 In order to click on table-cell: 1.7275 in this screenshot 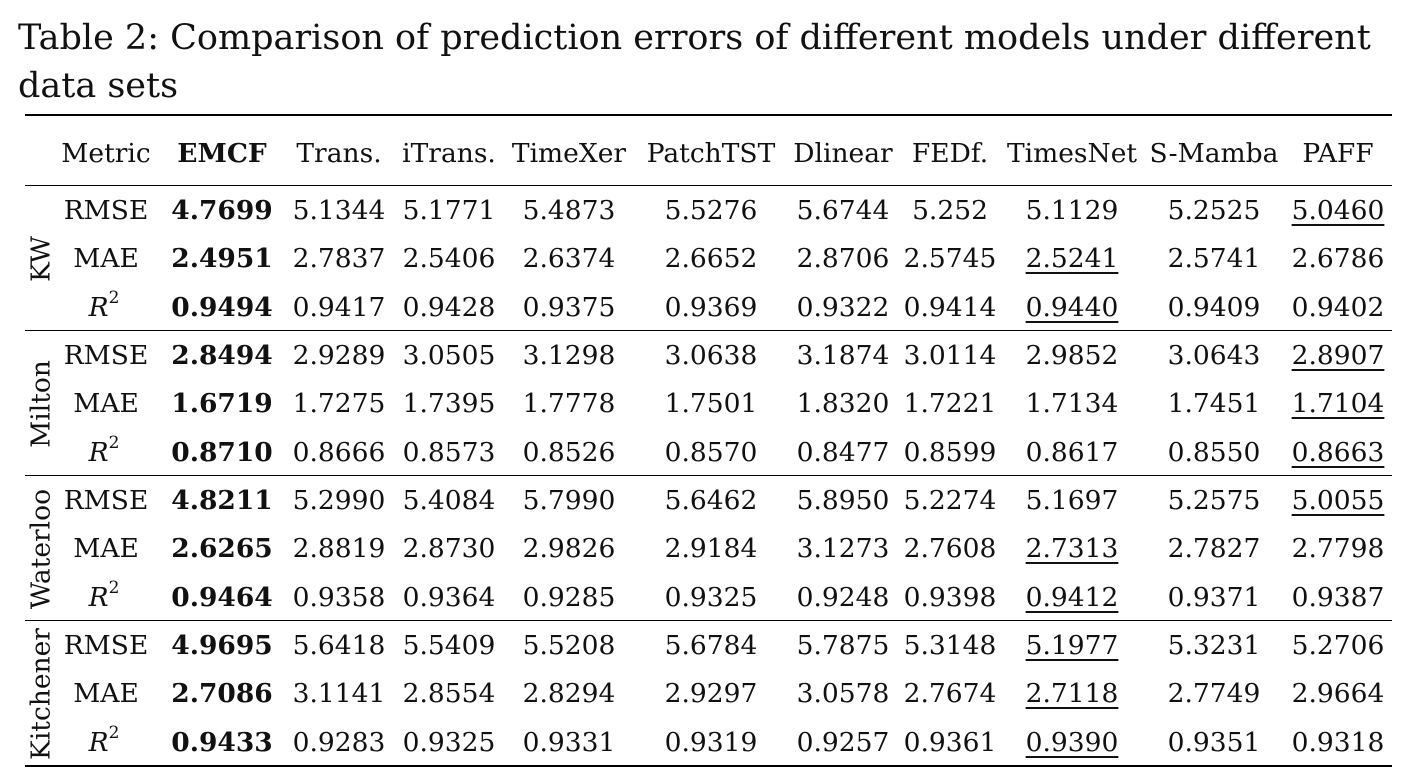, I will do `click(339, 404)`.